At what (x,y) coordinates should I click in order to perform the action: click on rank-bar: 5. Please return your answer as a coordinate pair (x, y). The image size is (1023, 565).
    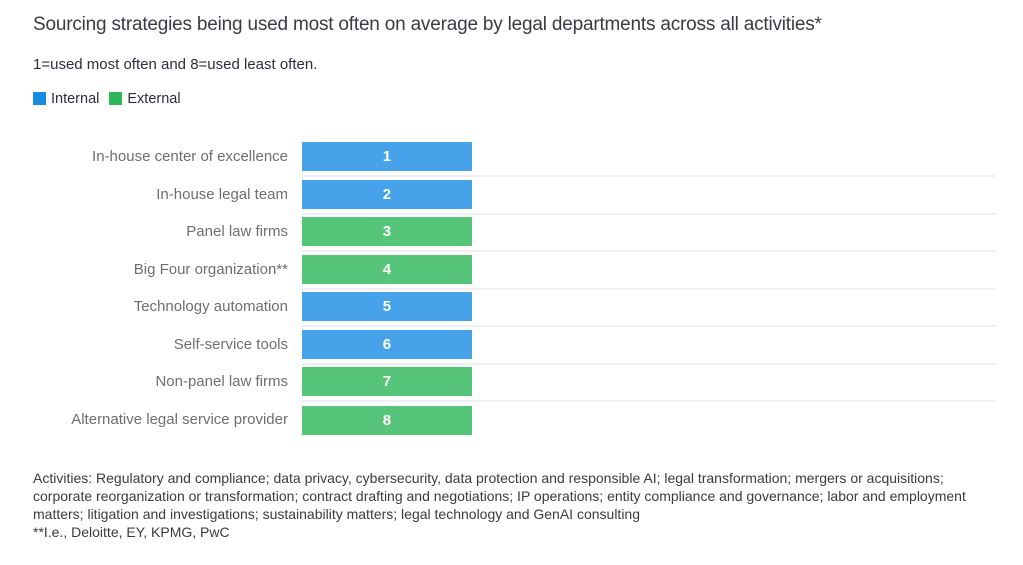
    Looking at the image, I should click on (387, 307).